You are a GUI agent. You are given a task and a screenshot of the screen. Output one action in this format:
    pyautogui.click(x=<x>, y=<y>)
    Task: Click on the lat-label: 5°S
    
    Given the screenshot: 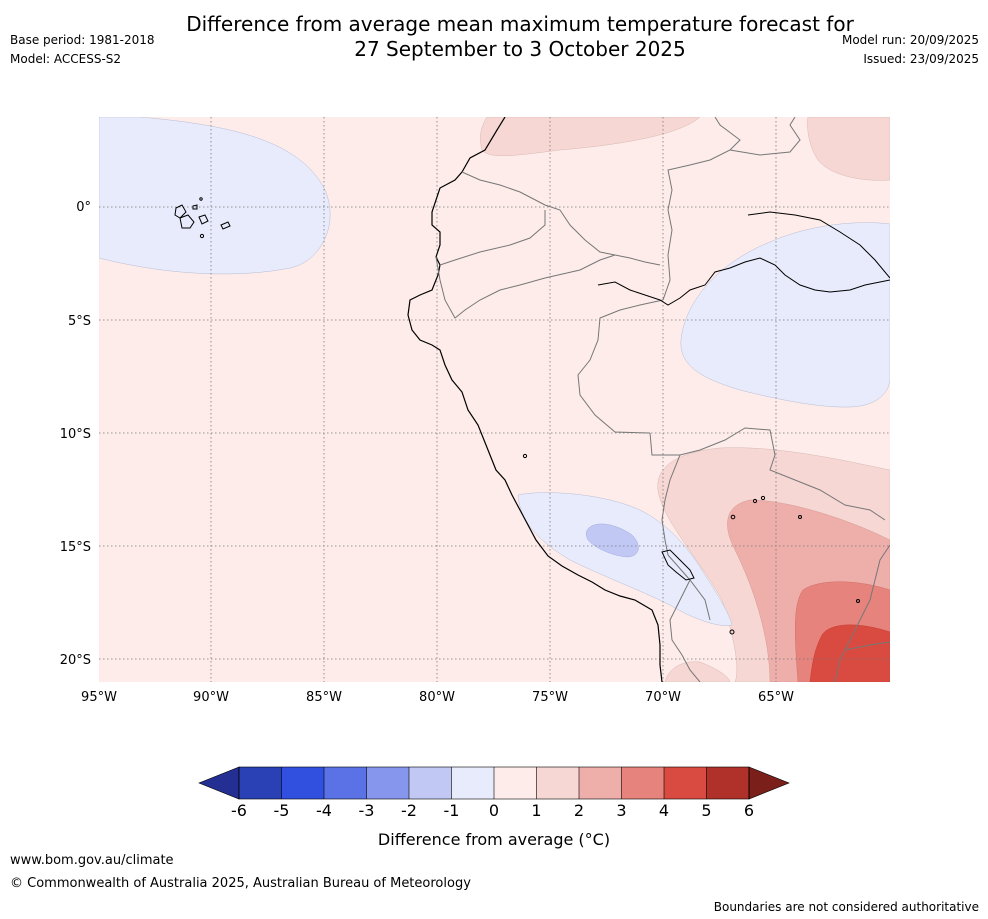 What is the action you would take?
    pyautogui.click(x=79, y=321)
    